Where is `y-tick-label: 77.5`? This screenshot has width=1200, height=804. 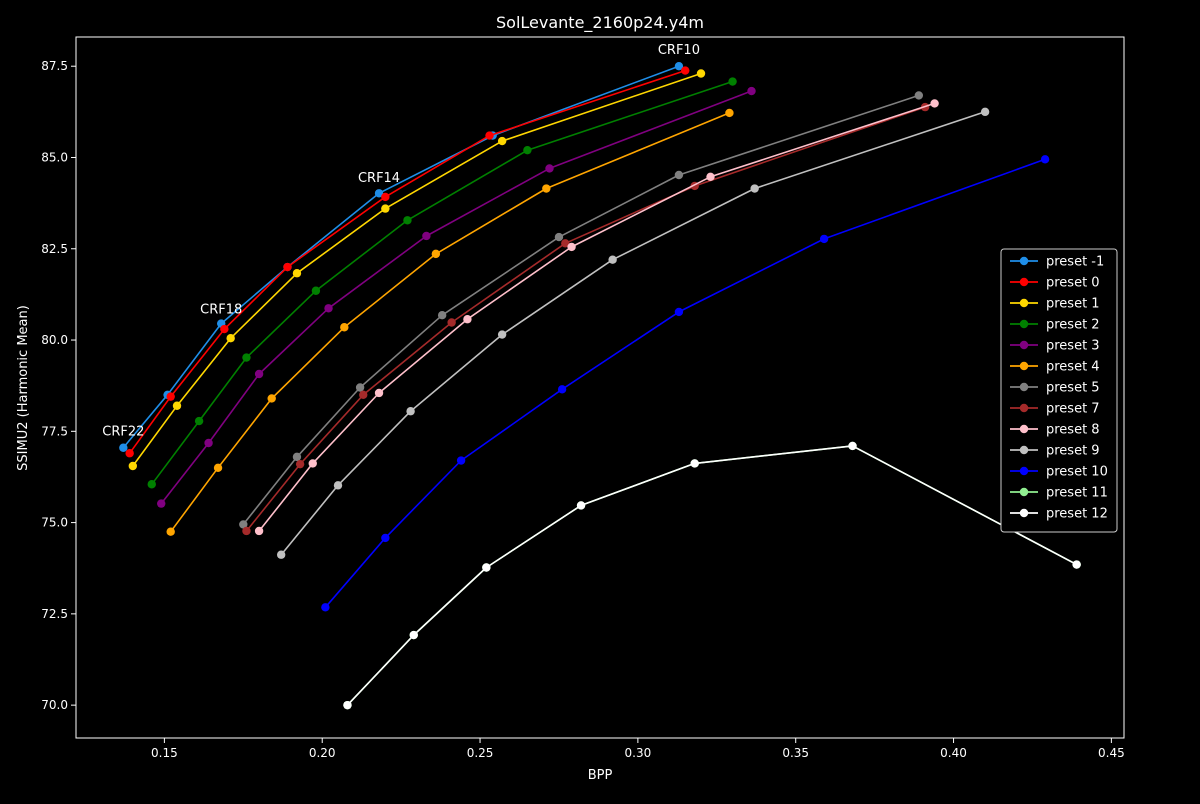
y-tick-label: 77.5 is located at coordinates (54, 431).